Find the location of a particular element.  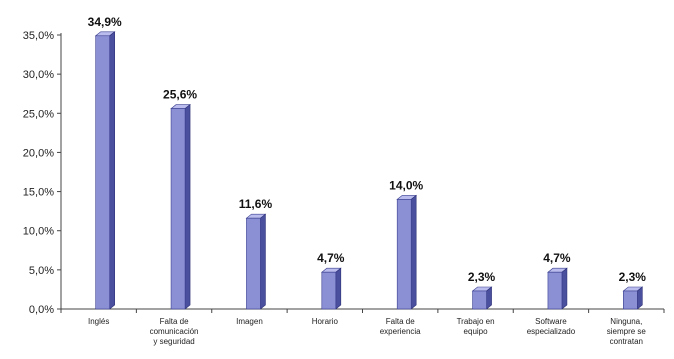

x-tick-label-line: Software is located at coordinates (551, 321).